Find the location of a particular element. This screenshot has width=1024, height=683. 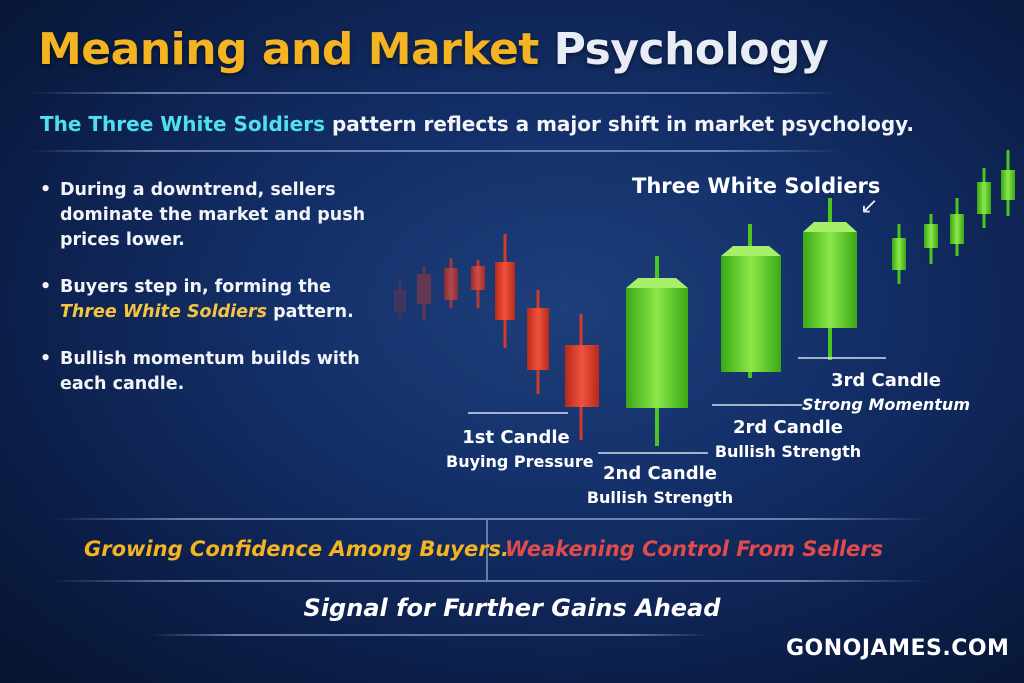

bullet-highlight: Three White Soldiers is located at coordinates (164, 312).